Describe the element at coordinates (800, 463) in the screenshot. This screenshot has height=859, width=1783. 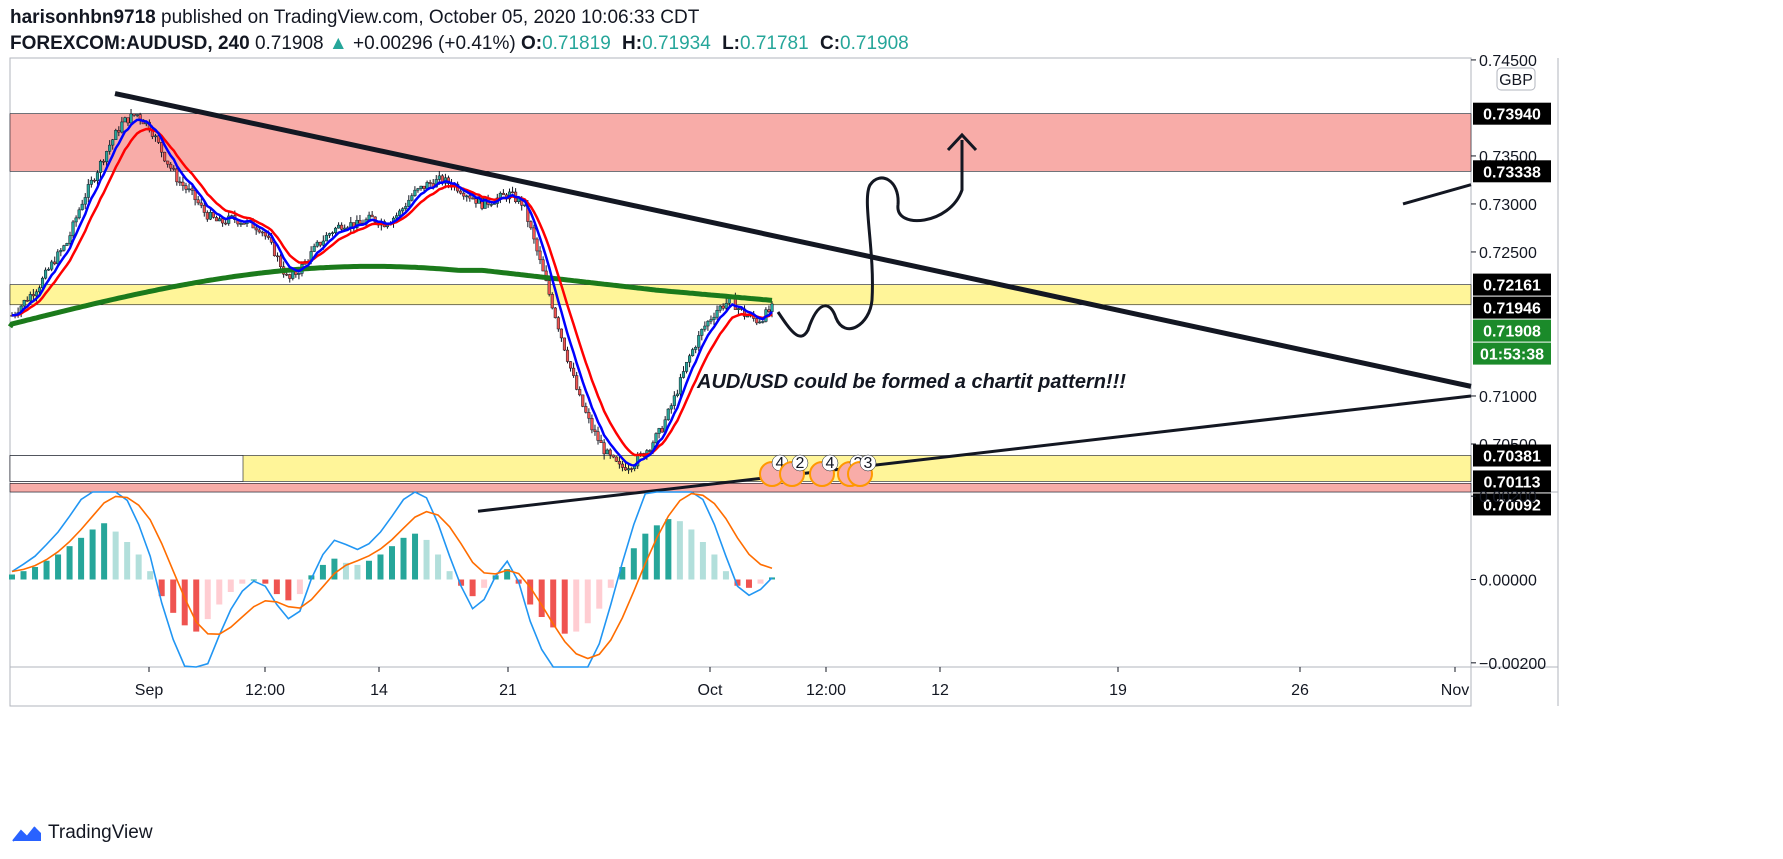
I see `event-count: 2` at that location.